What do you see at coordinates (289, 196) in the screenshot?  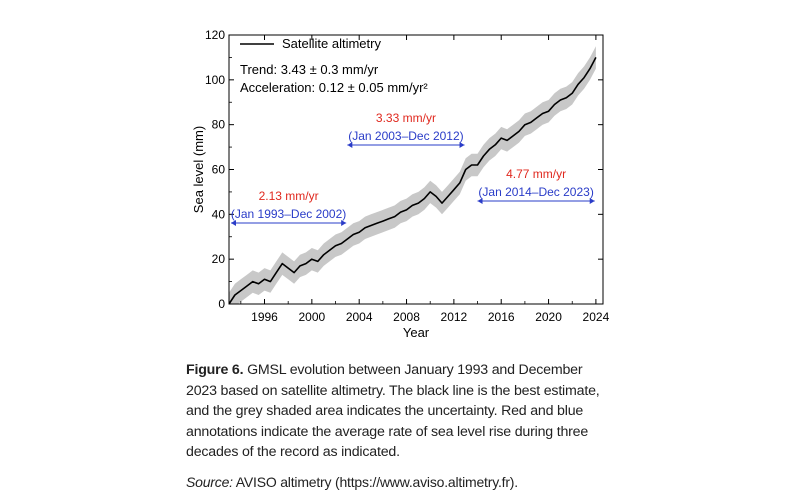 I see `rate-annotation: 2.13 mm/yr` at bounding box center [289, 196].